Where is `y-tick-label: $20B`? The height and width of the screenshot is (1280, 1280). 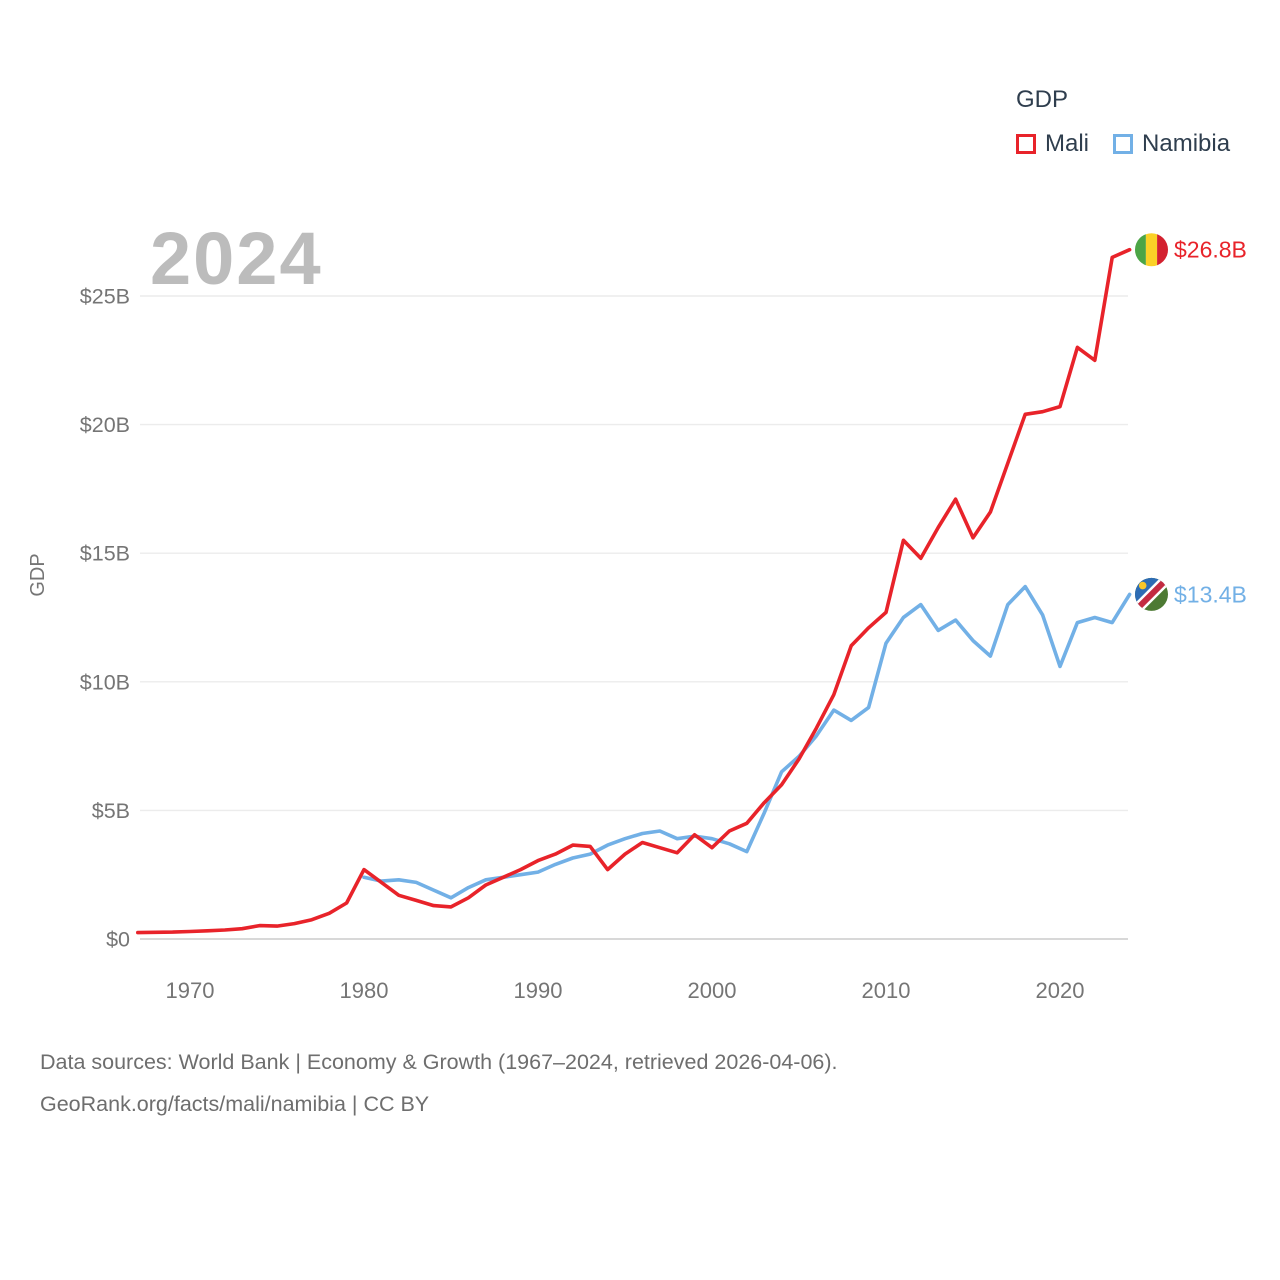
y-tick-label: $20B is located at coordinates (105, 425).